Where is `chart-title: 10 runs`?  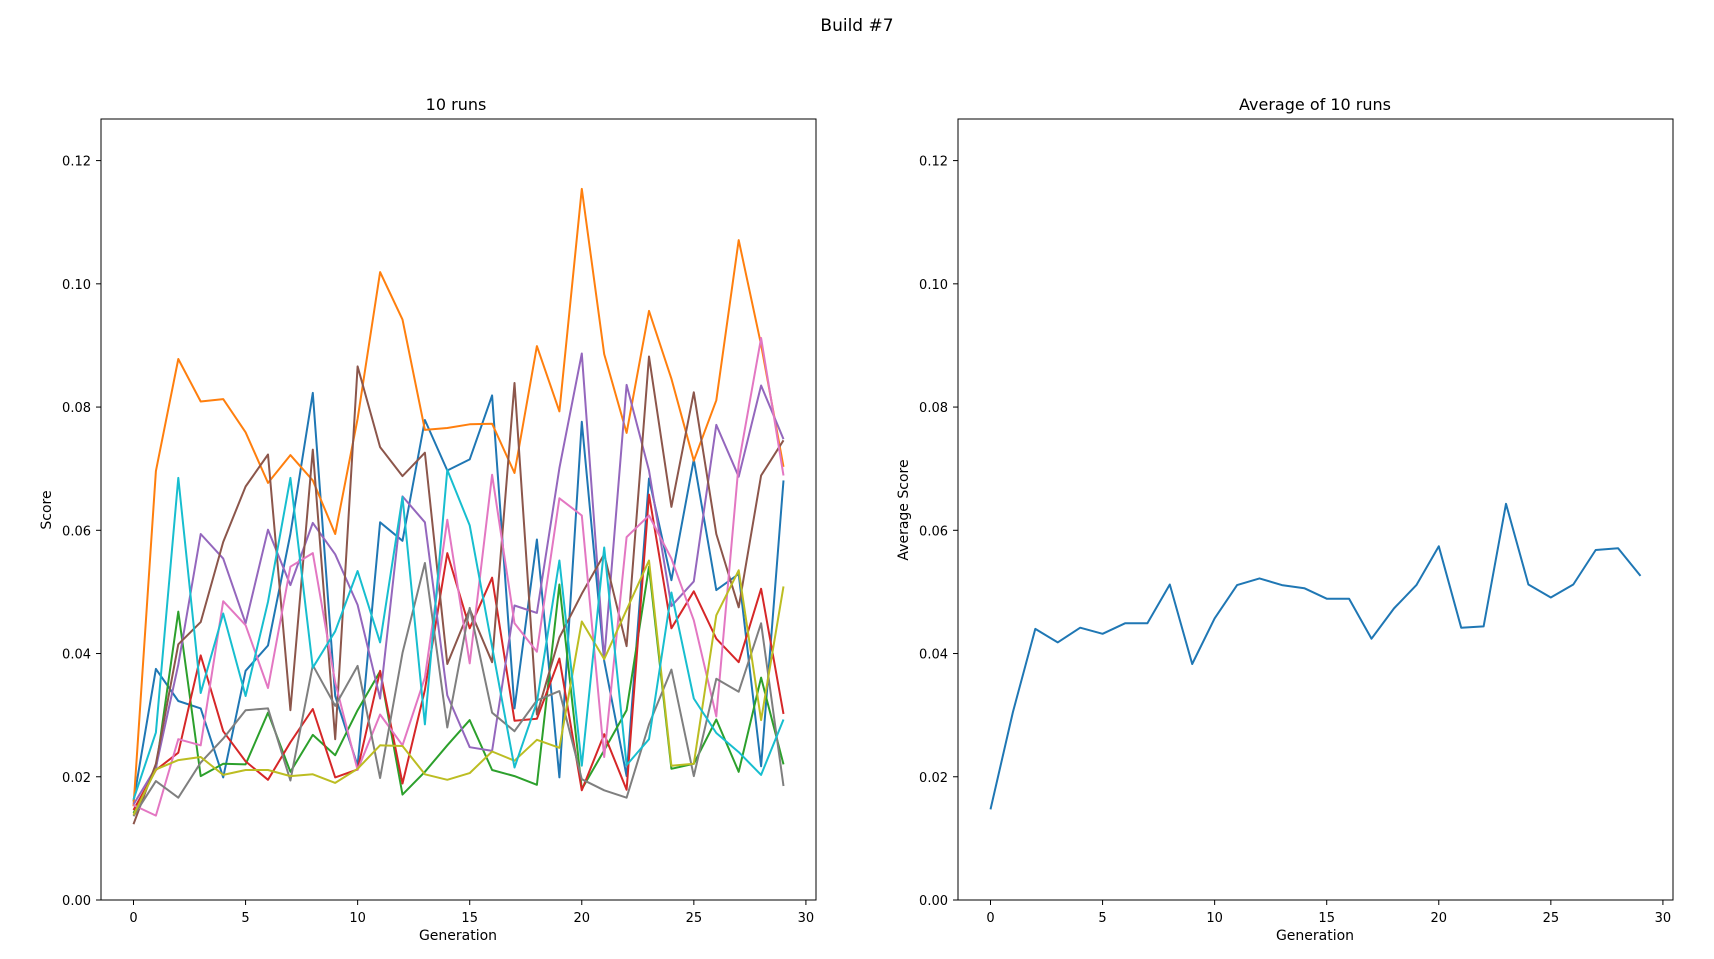 chart-title: 10 runs is located at coordinates (456, 104).